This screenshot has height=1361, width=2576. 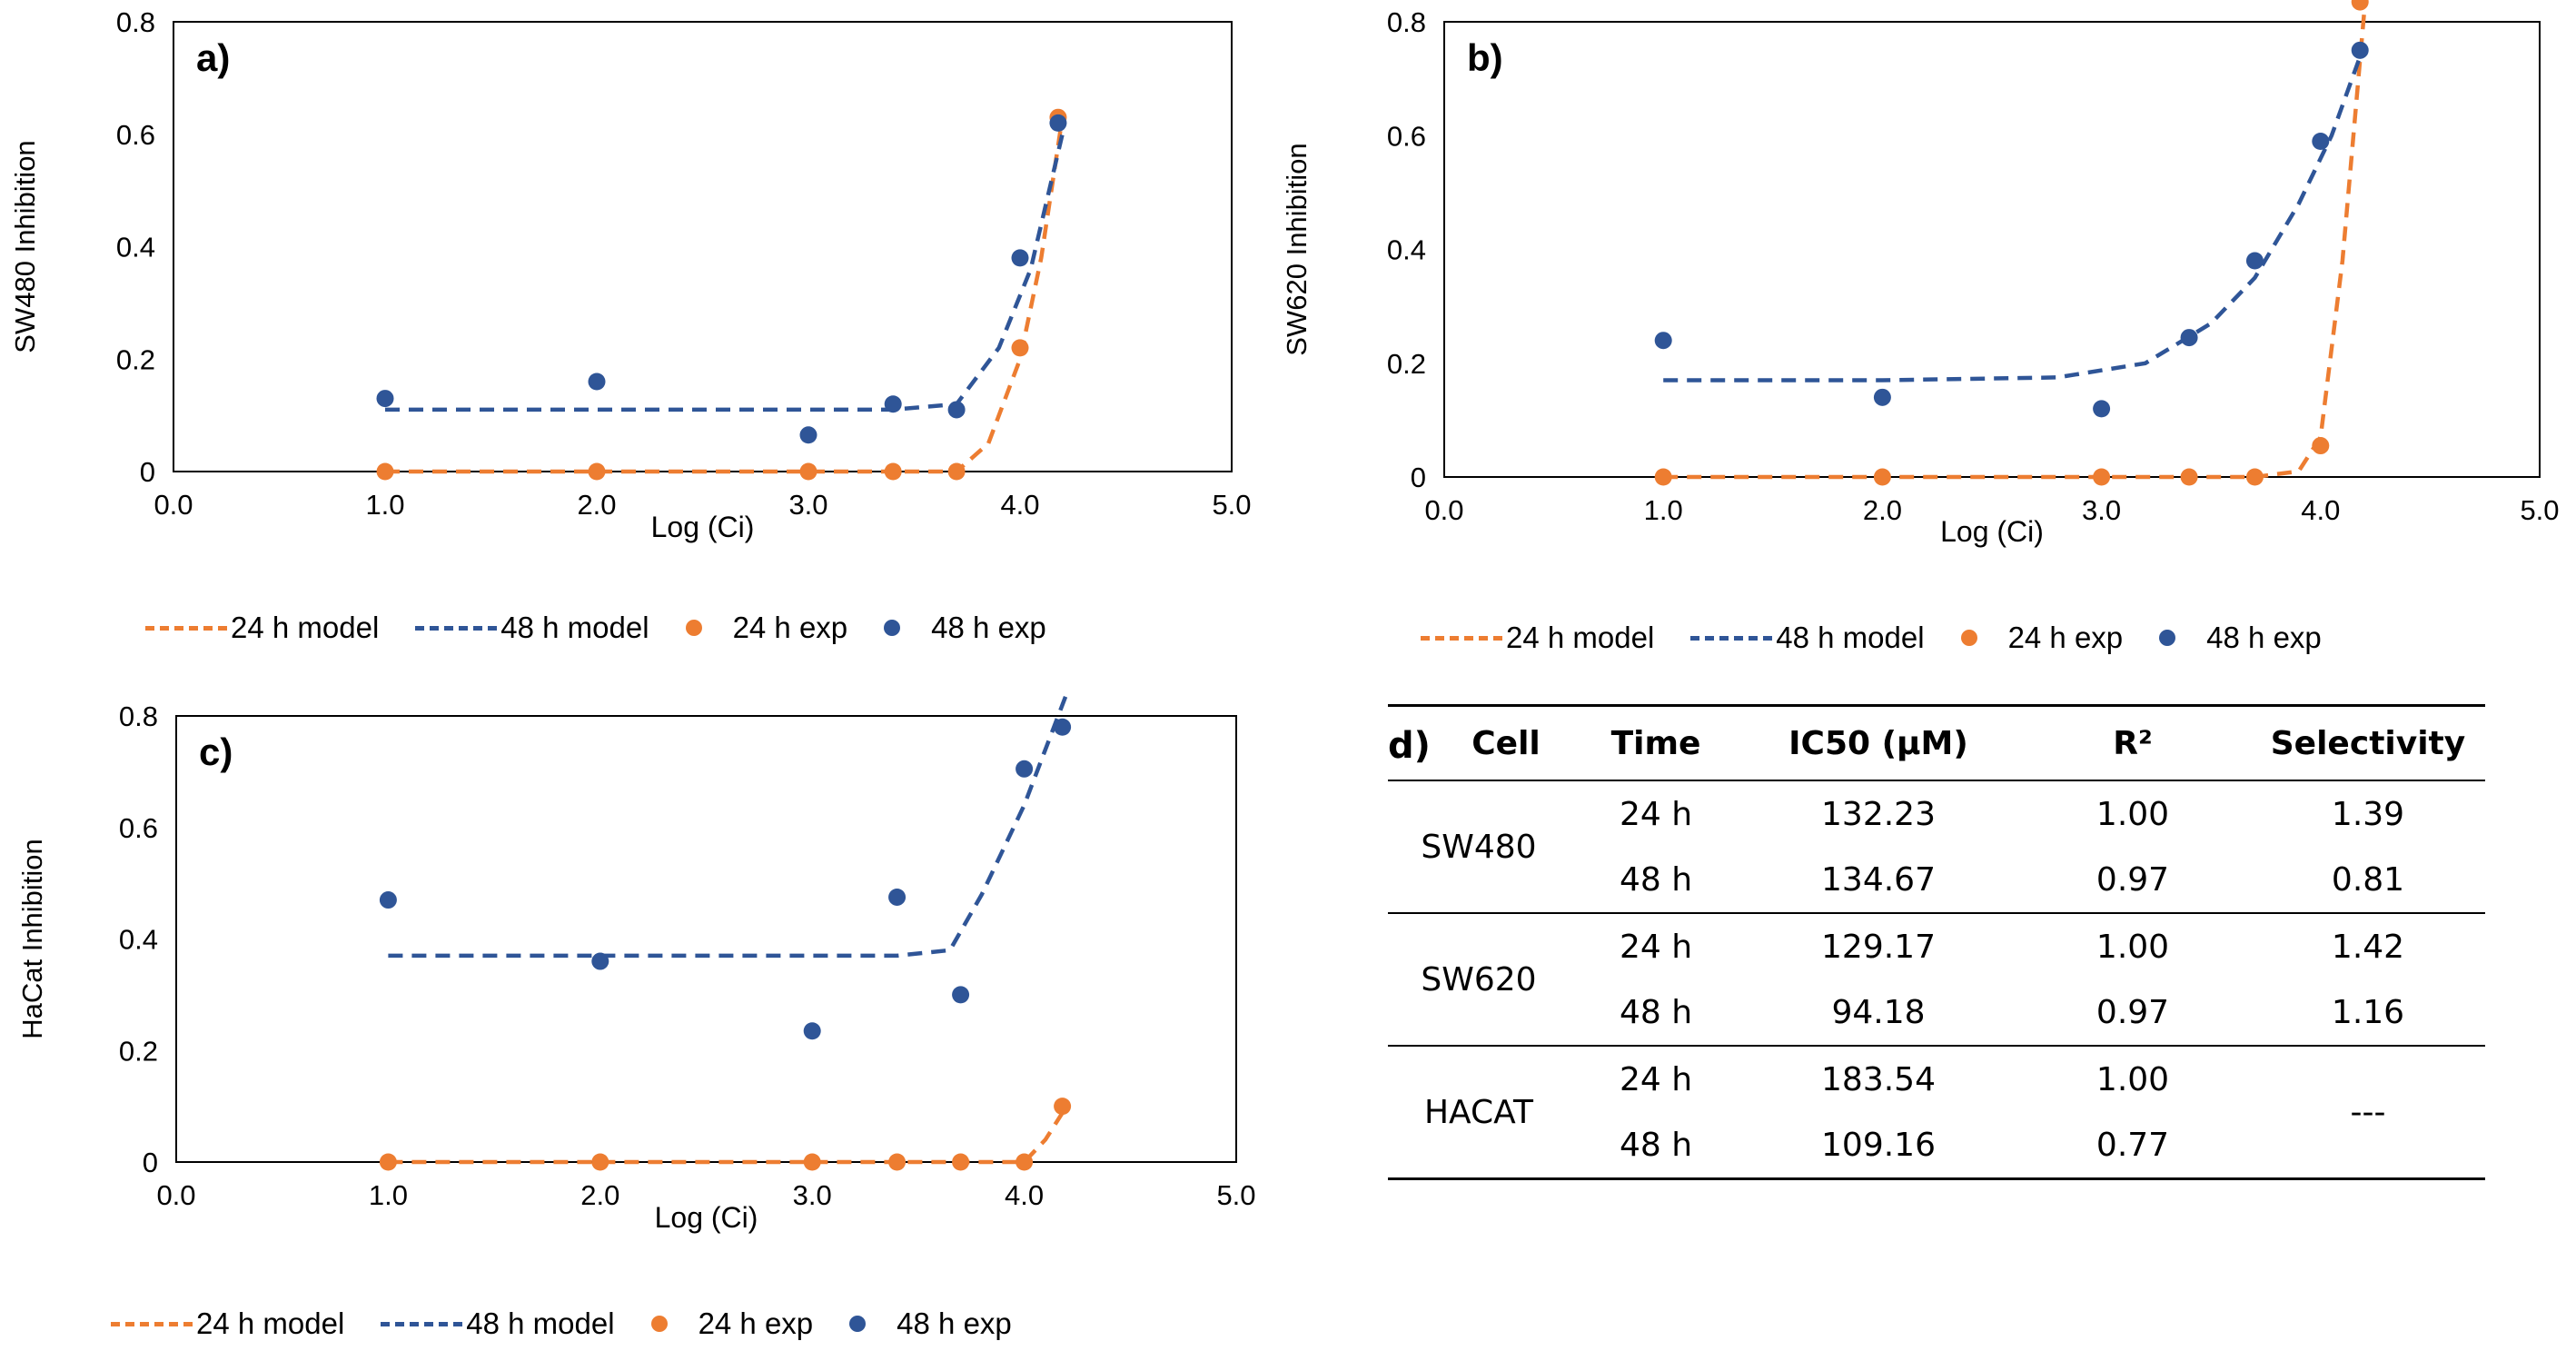 I want to click on r2-cell: 1.00, so click(x=2132, y=1079).